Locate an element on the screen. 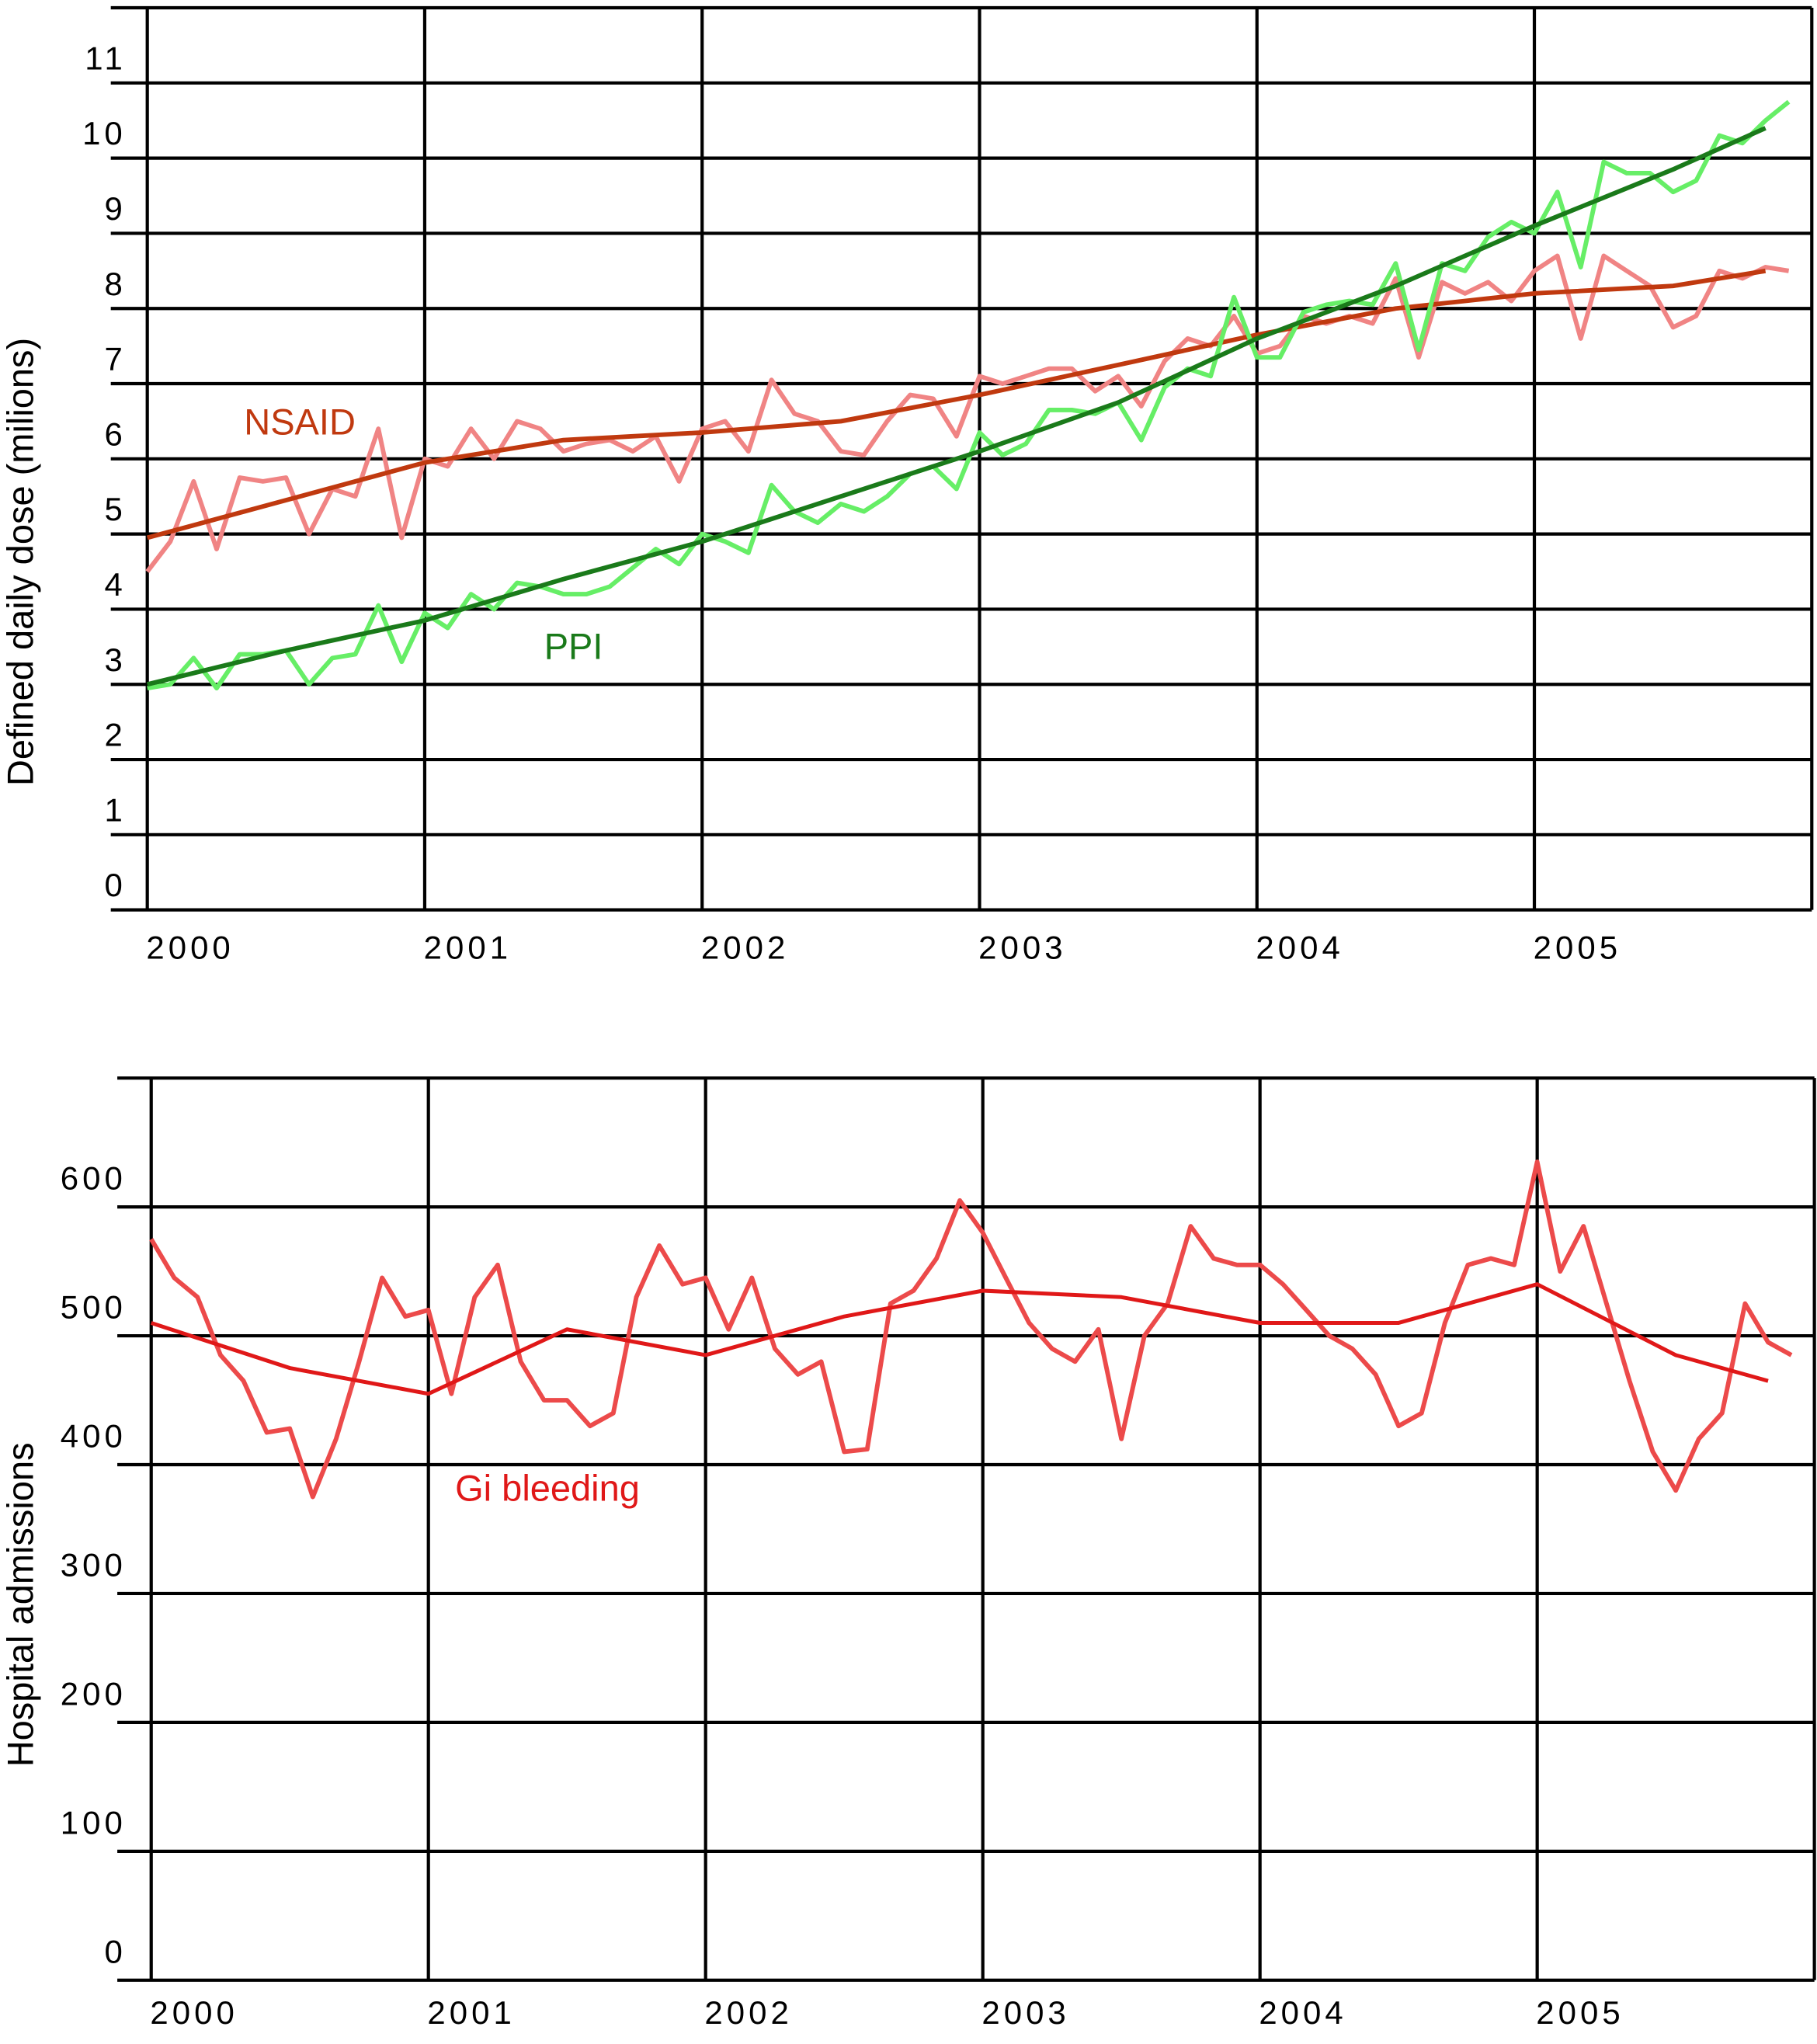  y-tick-label: 300 is located at coordinates (94, 1564).